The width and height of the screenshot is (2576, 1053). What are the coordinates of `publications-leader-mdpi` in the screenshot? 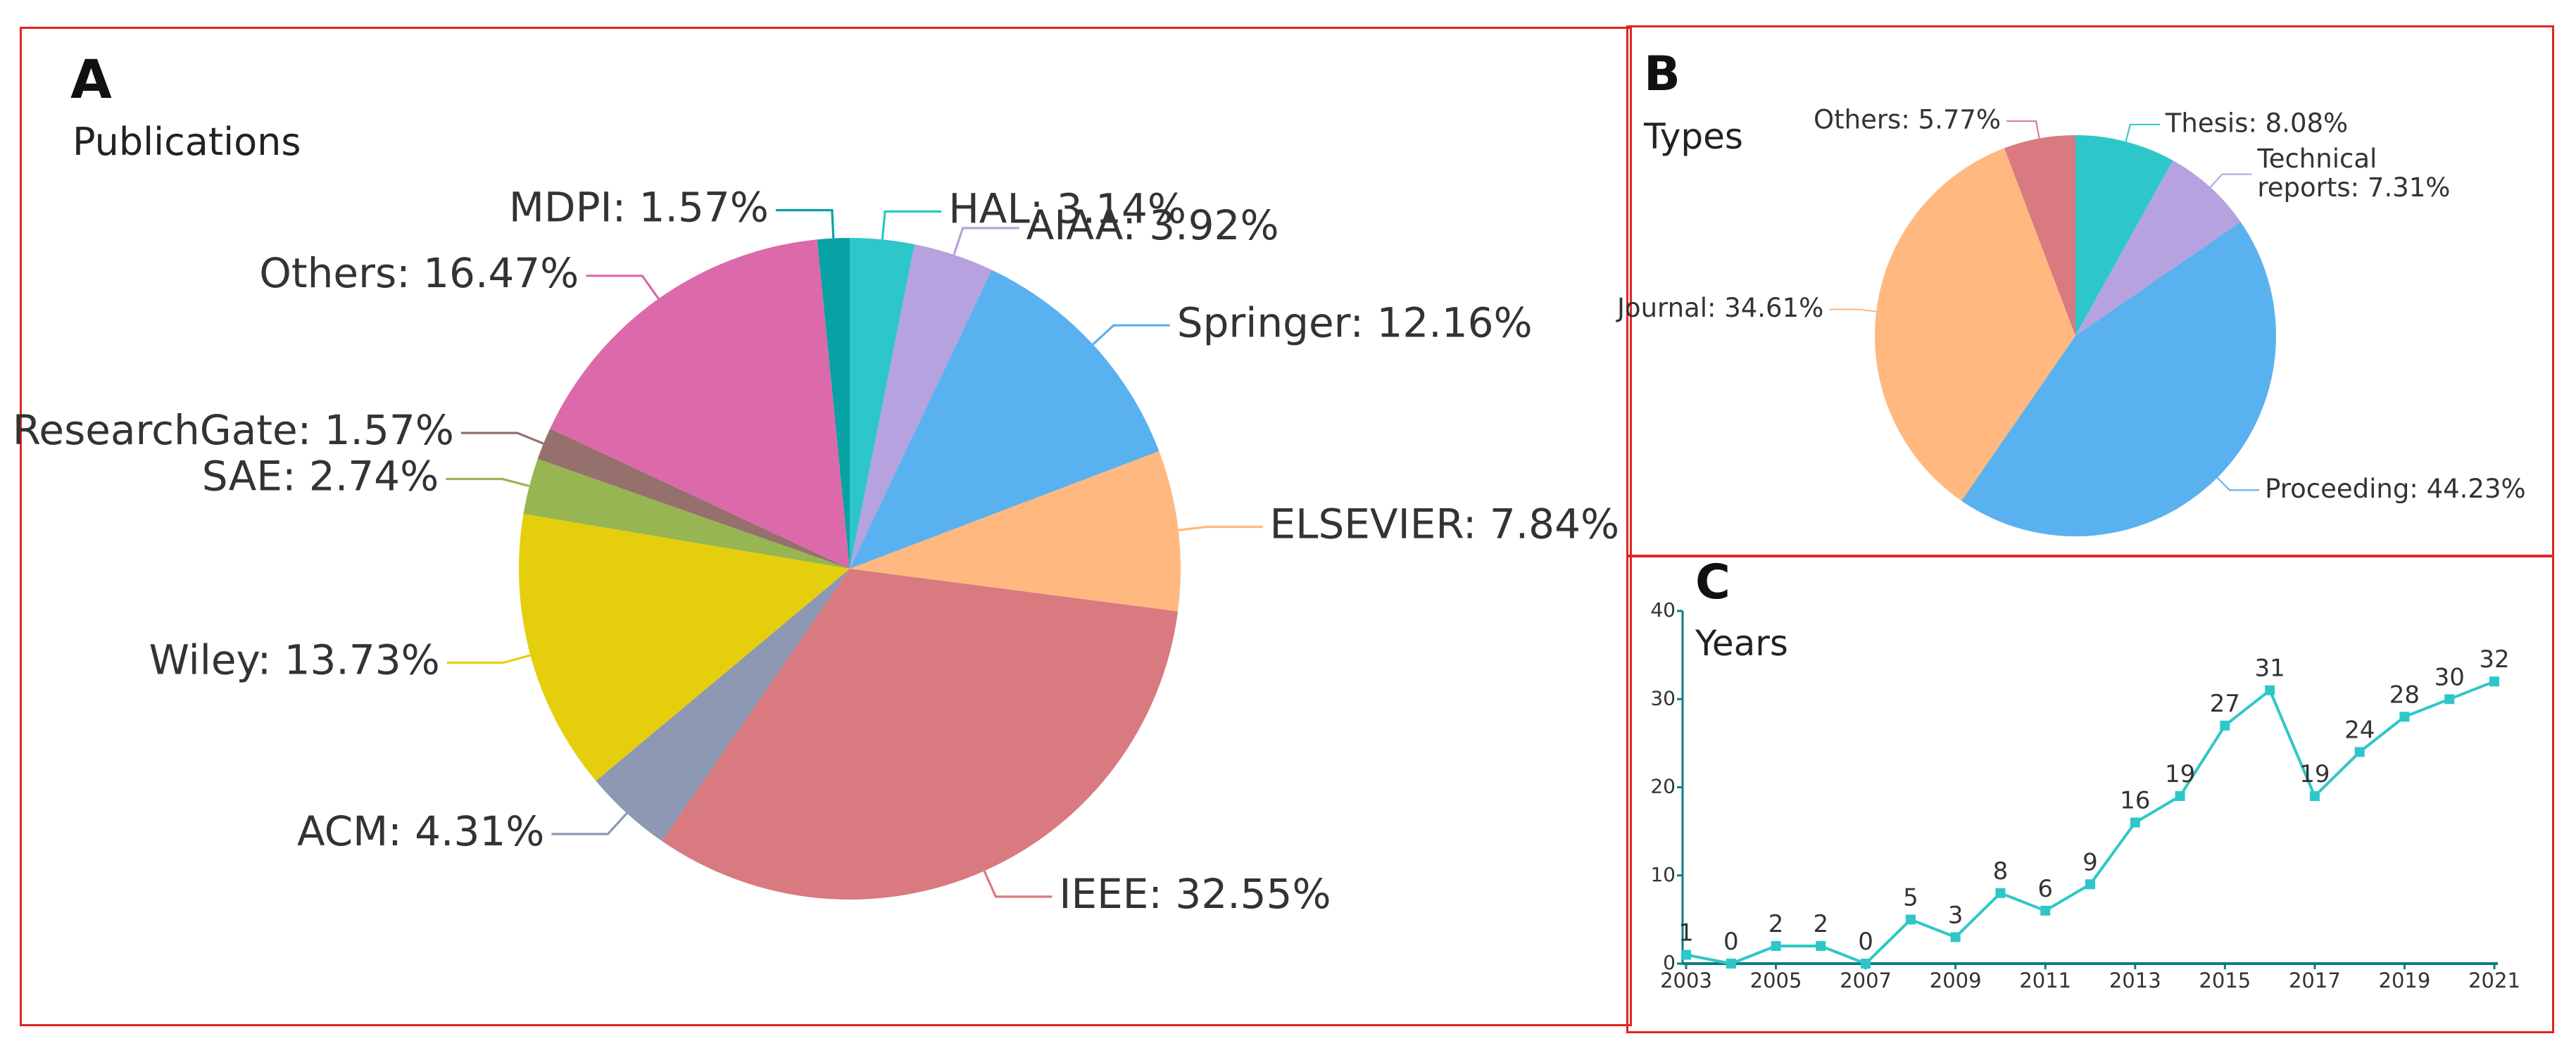 It's located at (805, 223).